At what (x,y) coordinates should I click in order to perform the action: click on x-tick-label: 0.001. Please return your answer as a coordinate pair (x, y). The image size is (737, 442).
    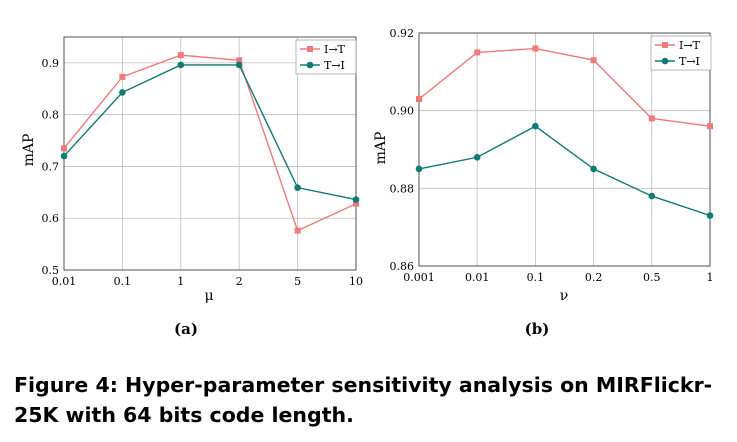
    Looking at the image, I should click on (419, 277).